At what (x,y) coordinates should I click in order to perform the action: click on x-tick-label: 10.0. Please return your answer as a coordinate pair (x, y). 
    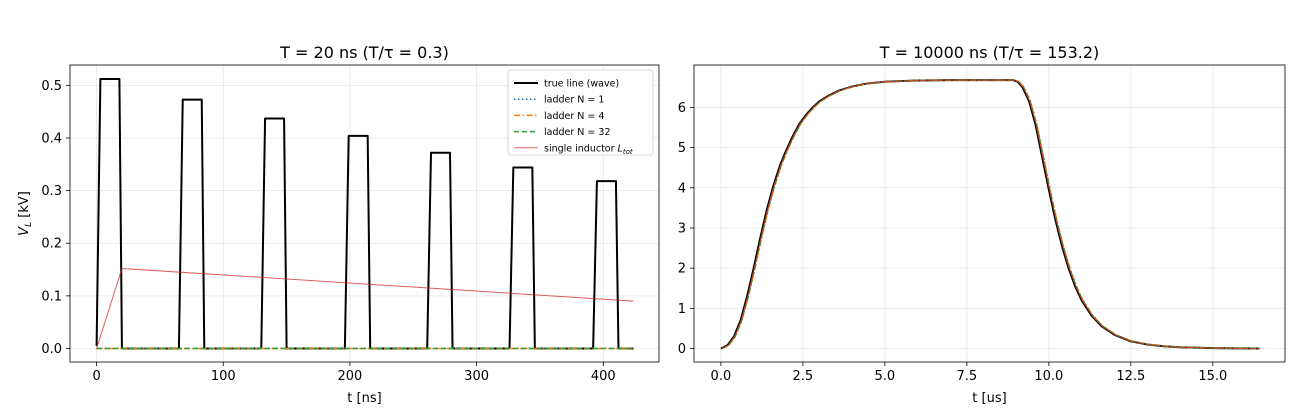
    Looking at the image, I should click on (1048, 376).